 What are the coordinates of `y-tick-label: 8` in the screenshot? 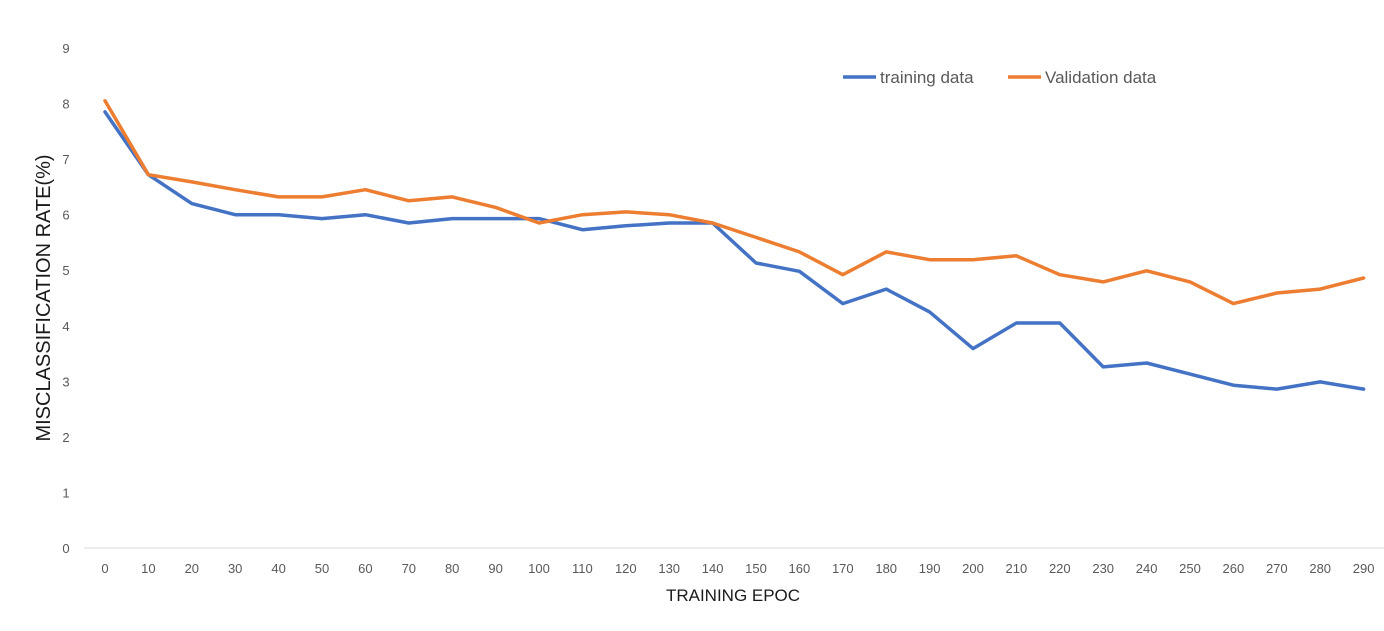 It's located at (65, 104).